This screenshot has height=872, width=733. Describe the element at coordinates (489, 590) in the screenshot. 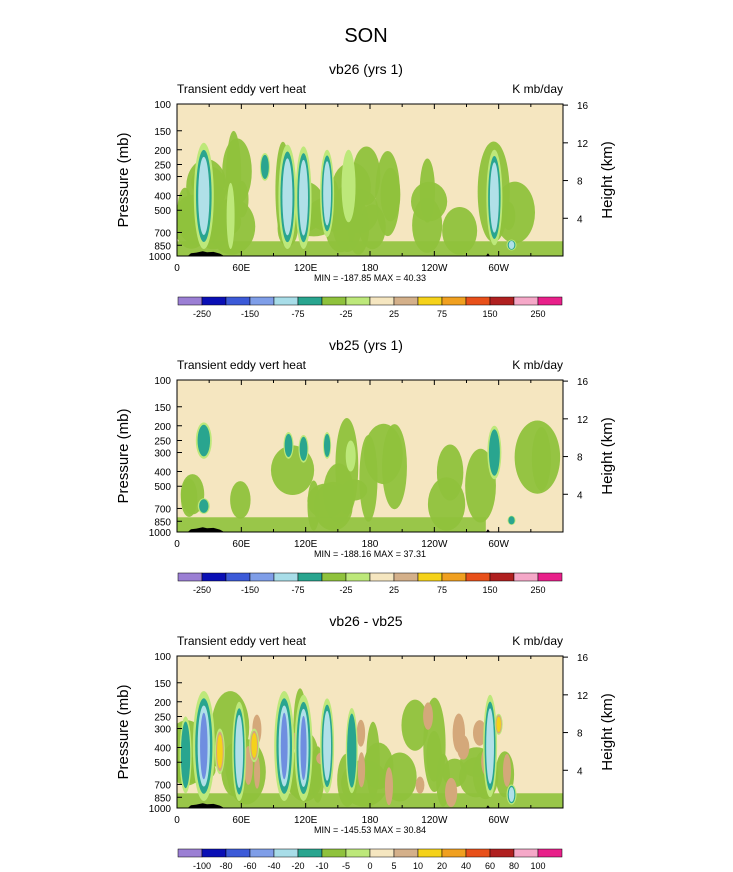

I see `colorbar-label: 150` at that location.